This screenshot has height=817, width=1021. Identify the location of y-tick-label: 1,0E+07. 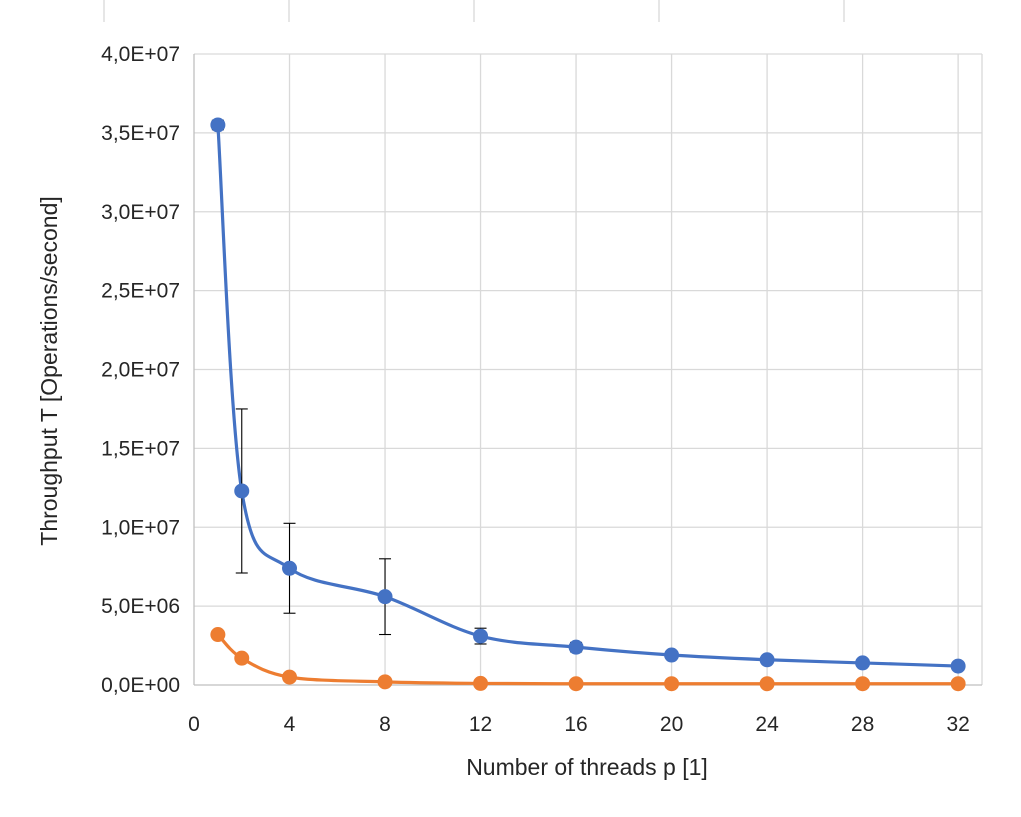
(140, 527).